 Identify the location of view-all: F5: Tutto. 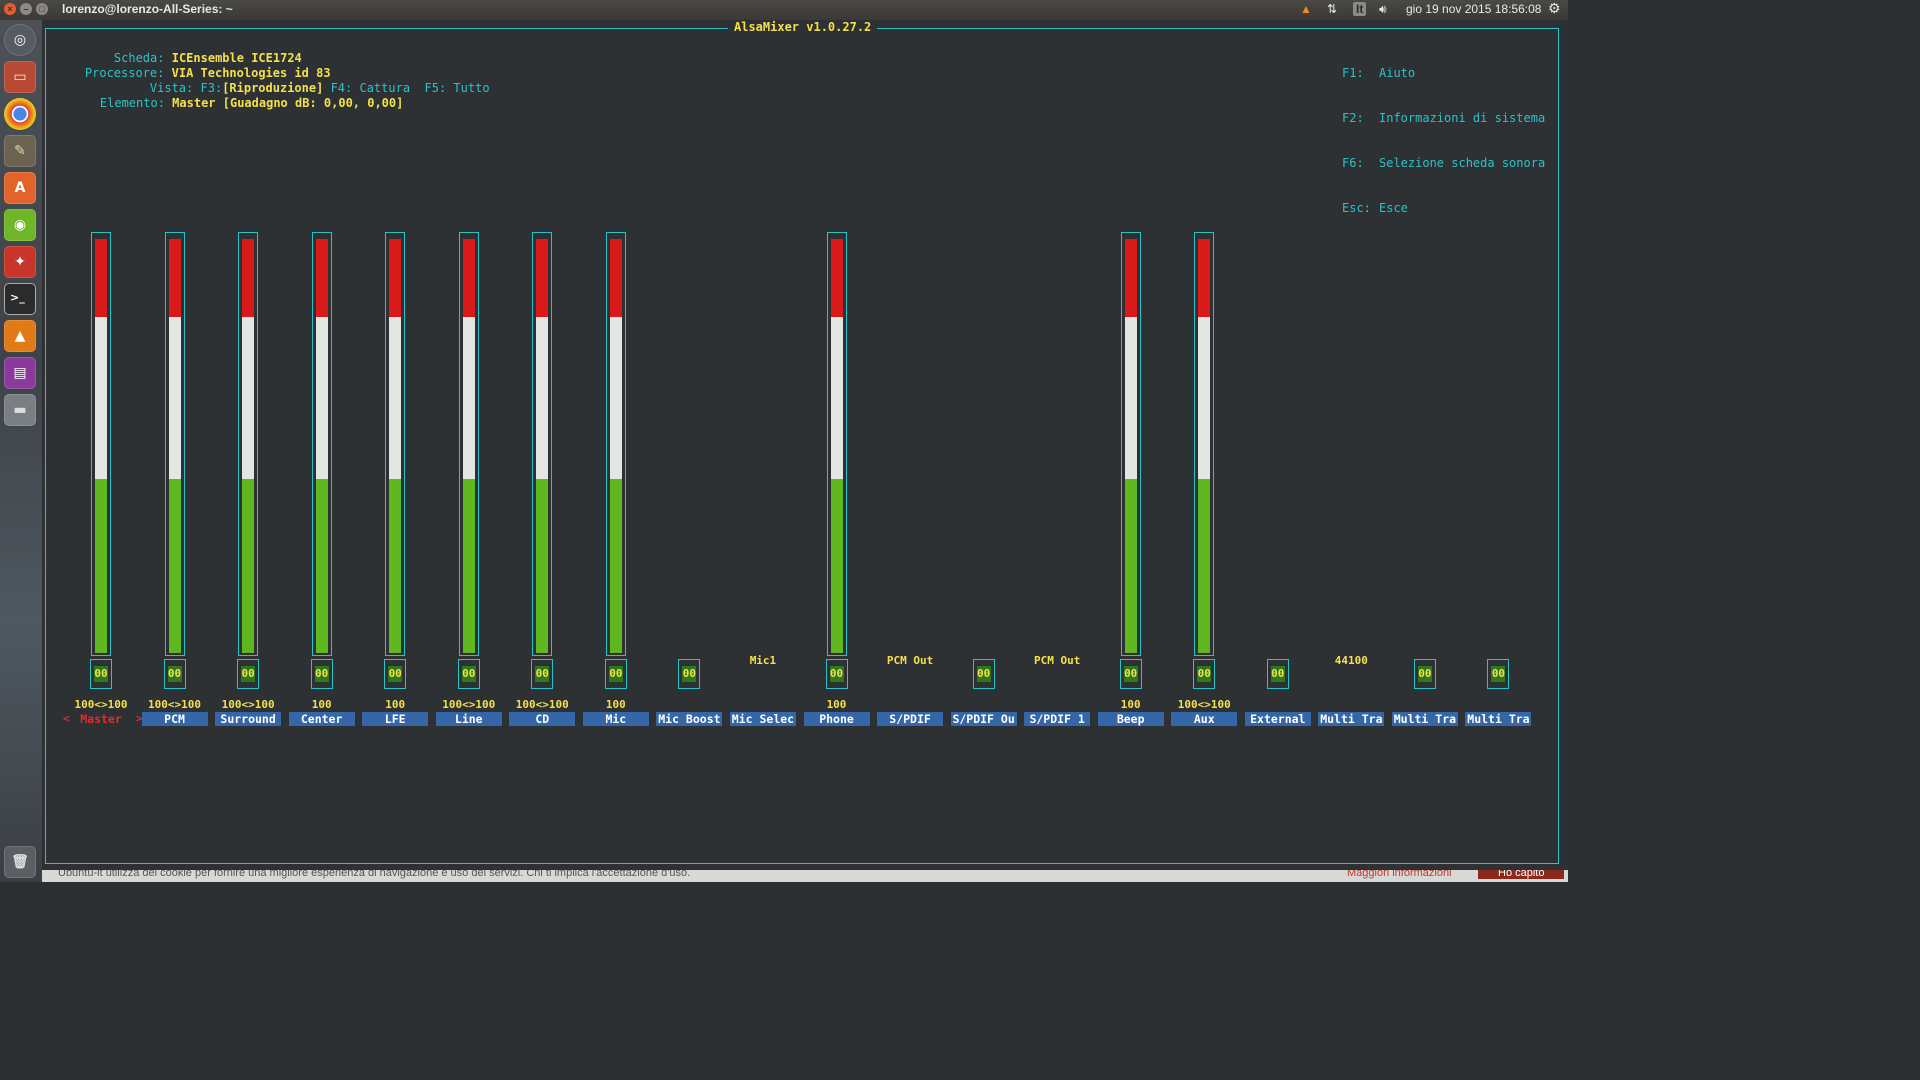
(457, 88).